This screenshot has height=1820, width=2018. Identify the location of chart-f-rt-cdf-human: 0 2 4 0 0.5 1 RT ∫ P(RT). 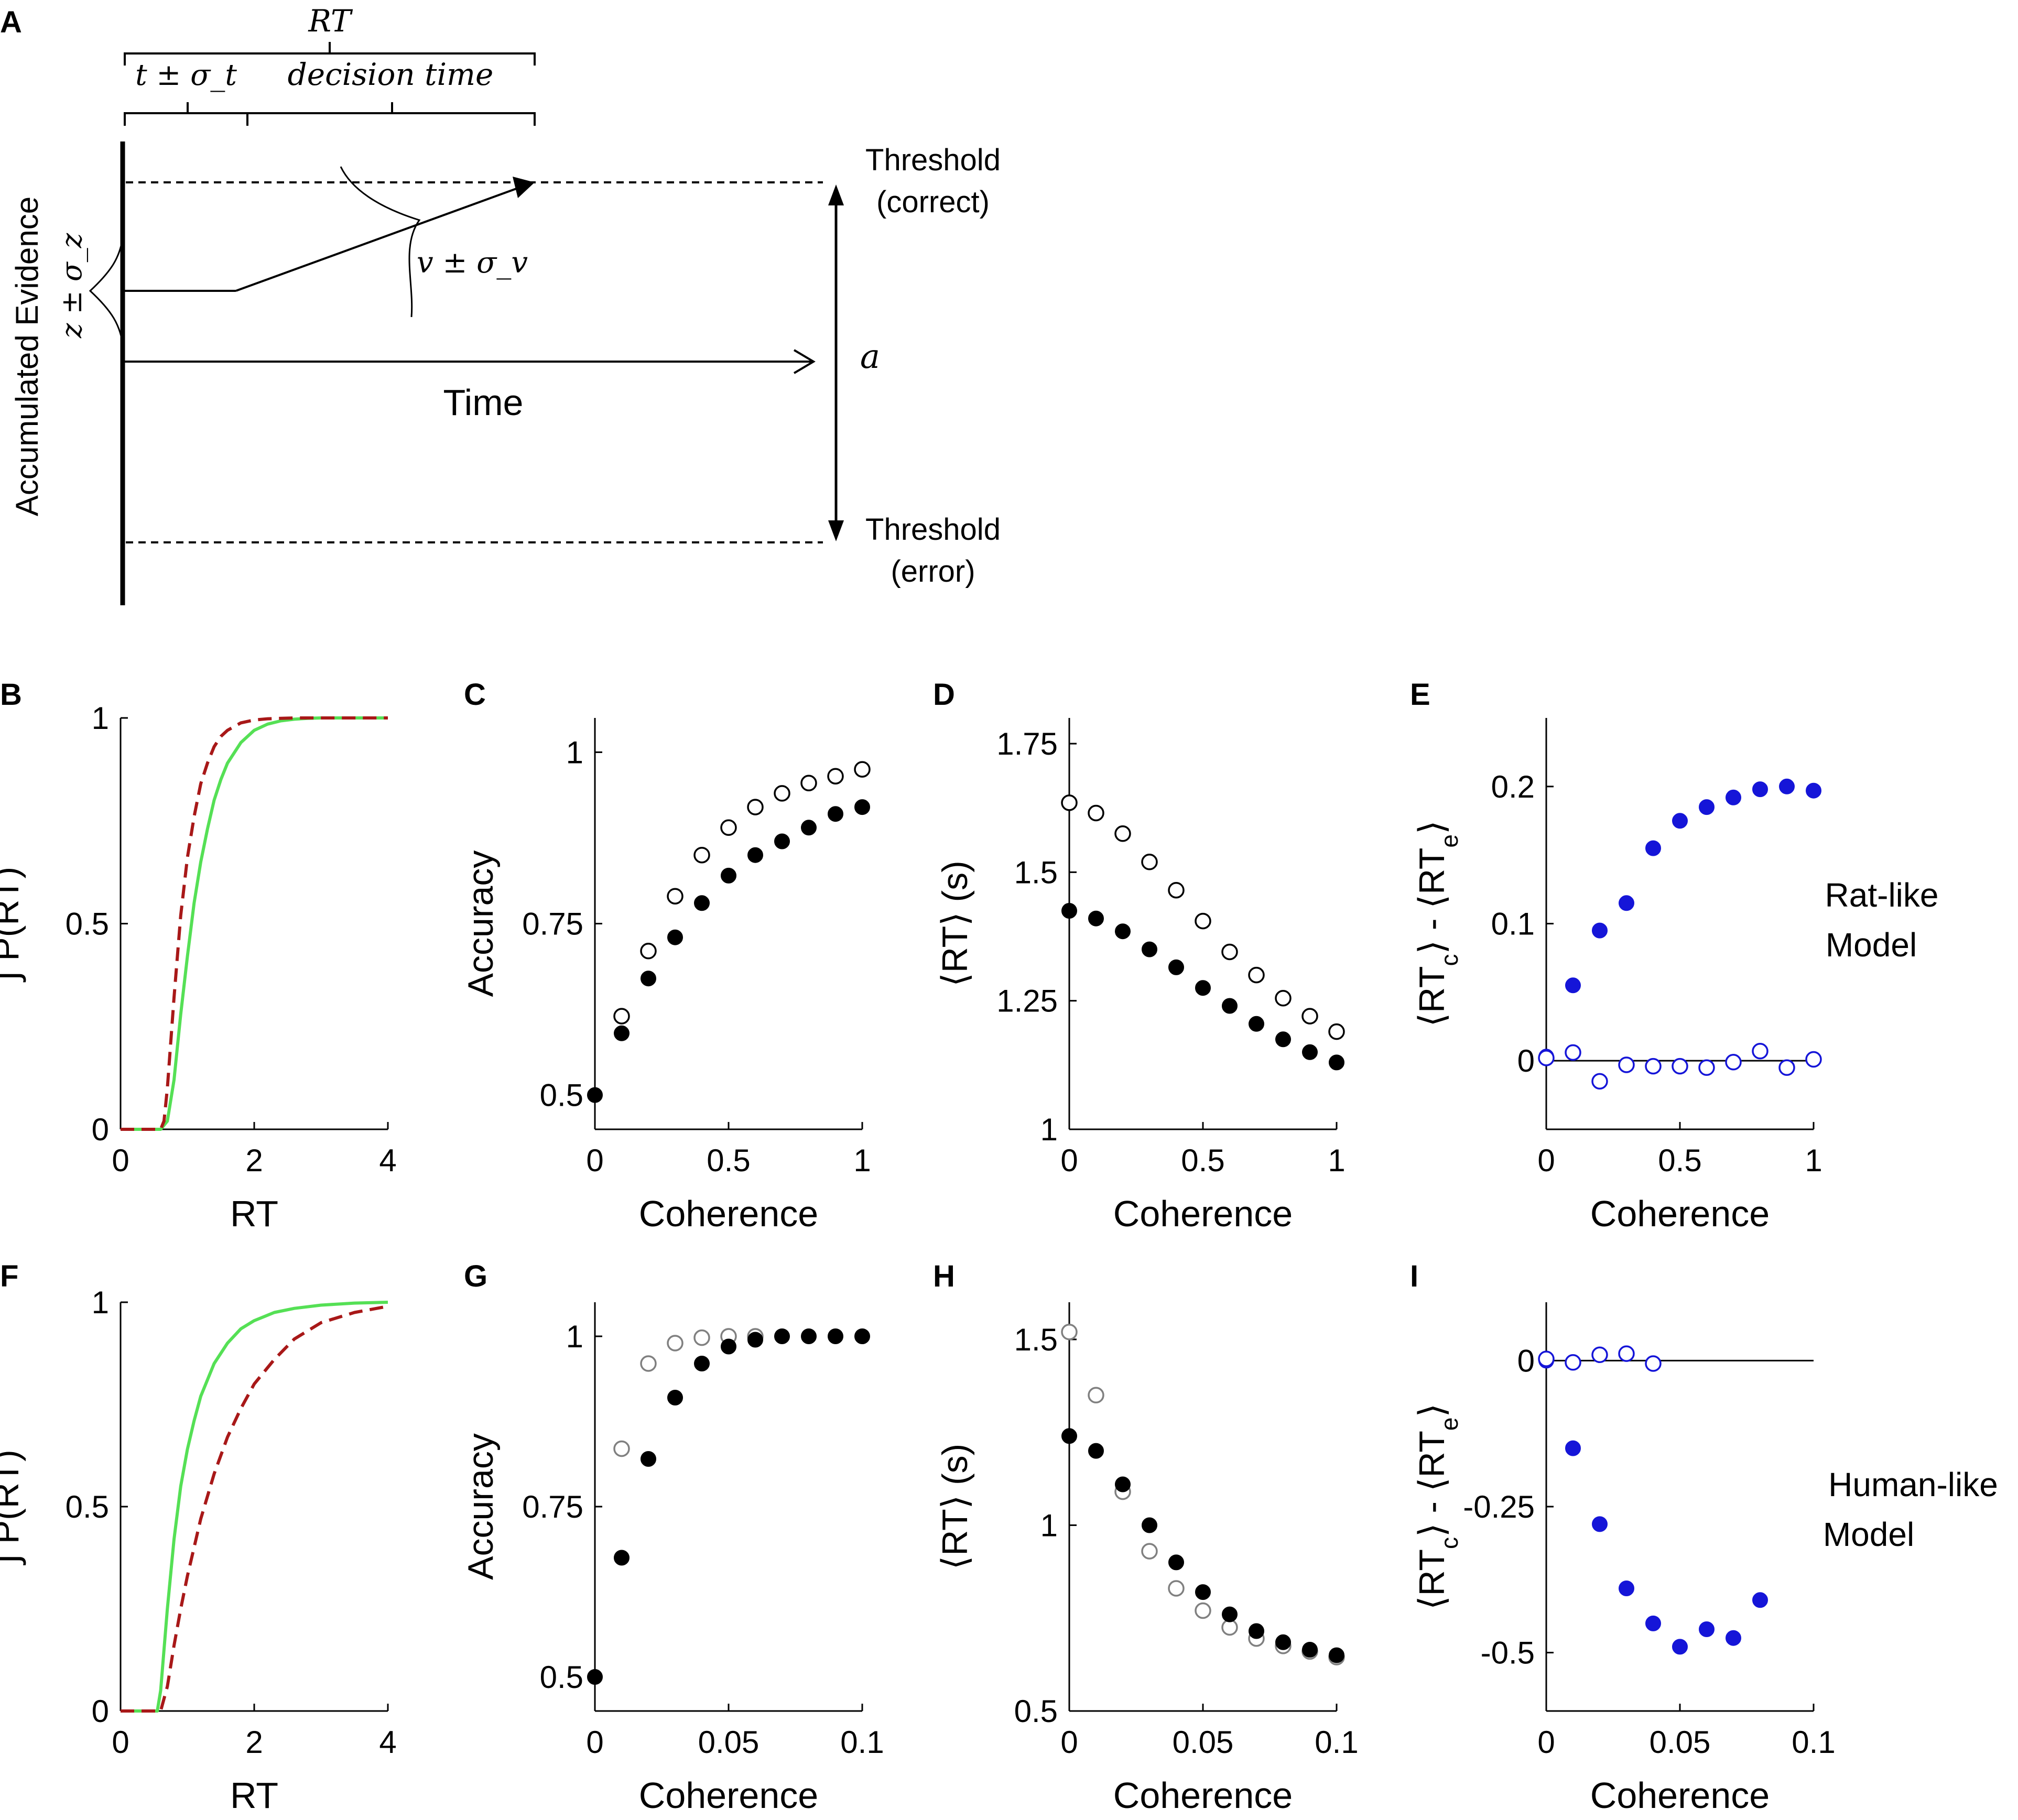
(198, 1550).